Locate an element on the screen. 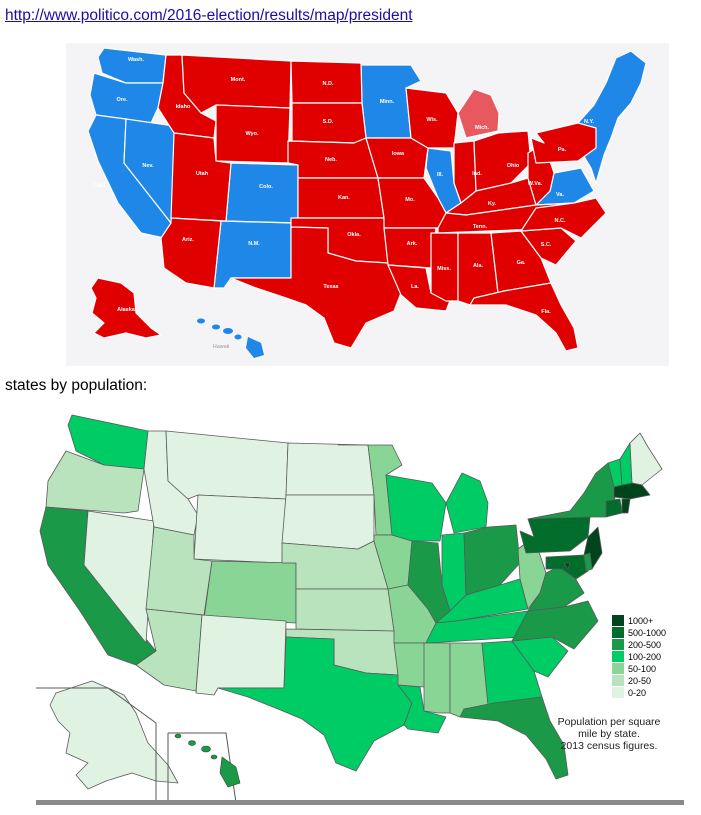  caption-line-2: mile by state. is located at coordinates (609, 734).